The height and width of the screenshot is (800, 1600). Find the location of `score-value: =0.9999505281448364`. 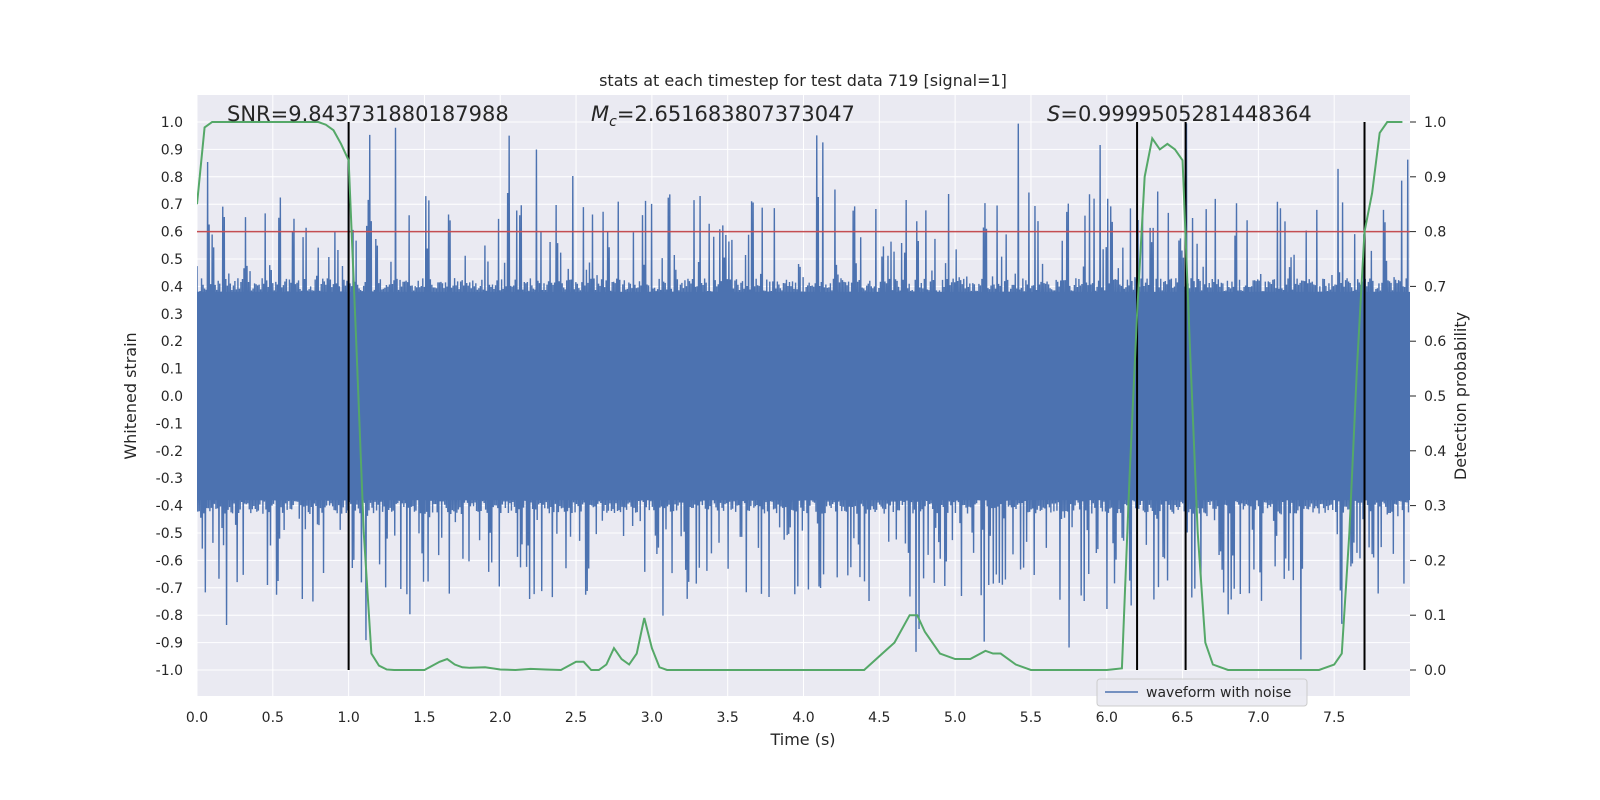

score-value: =0.9999505281448364 is located at coordinates (1185, 114).